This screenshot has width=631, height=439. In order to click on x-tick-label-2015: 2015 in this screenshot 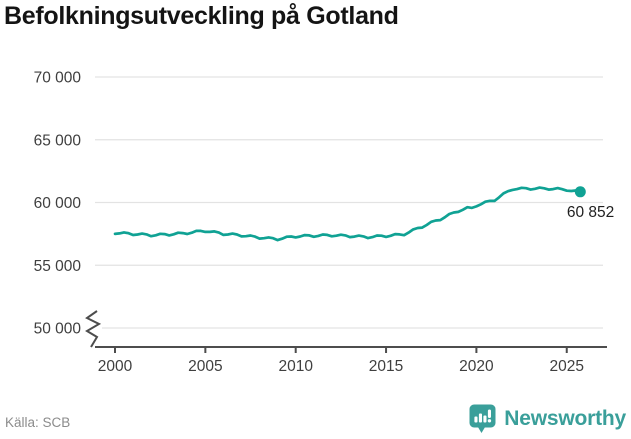, I will do `click(386, 366)`.